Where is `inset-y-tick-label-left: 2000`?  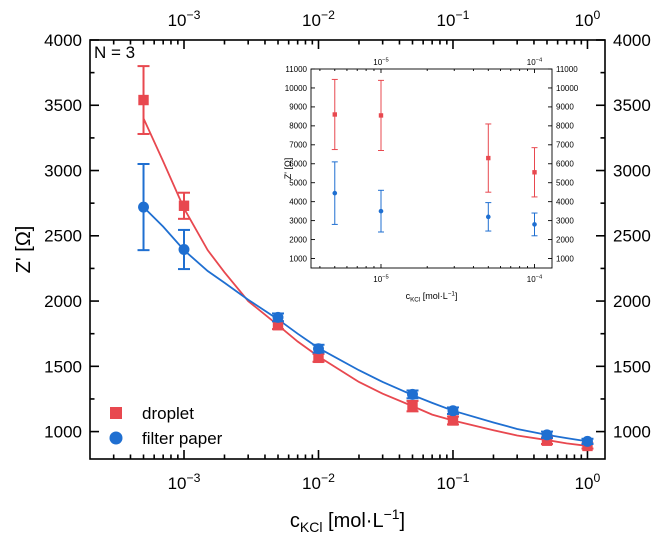 inset-y-tick-label-left: 2000 is located at coordinates (298, 239).